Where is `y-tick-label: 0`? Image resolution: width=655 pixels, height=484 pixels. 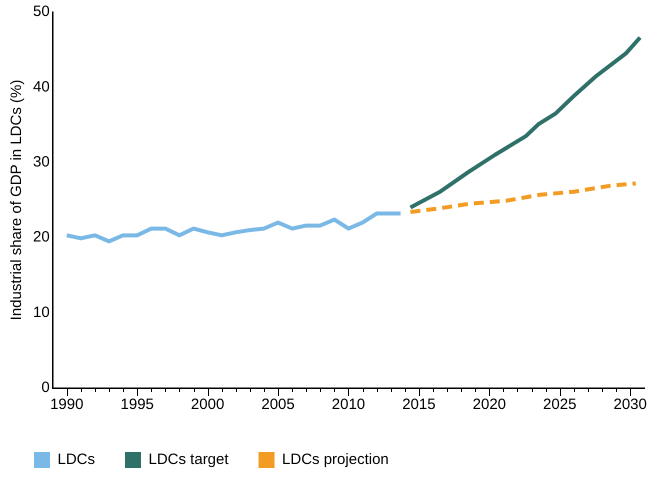
y-tick-label: 0 is located at coordinates (45, 387).